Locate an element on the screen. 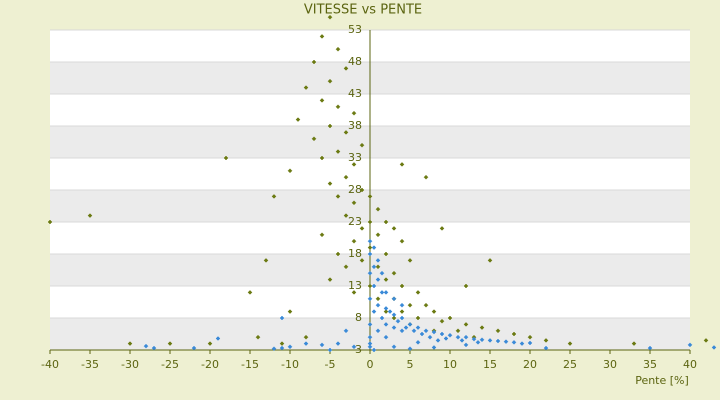 The width and height of the screenshot is (720, 400). x-tick-label: -25 is located at coordinates (170, 364).